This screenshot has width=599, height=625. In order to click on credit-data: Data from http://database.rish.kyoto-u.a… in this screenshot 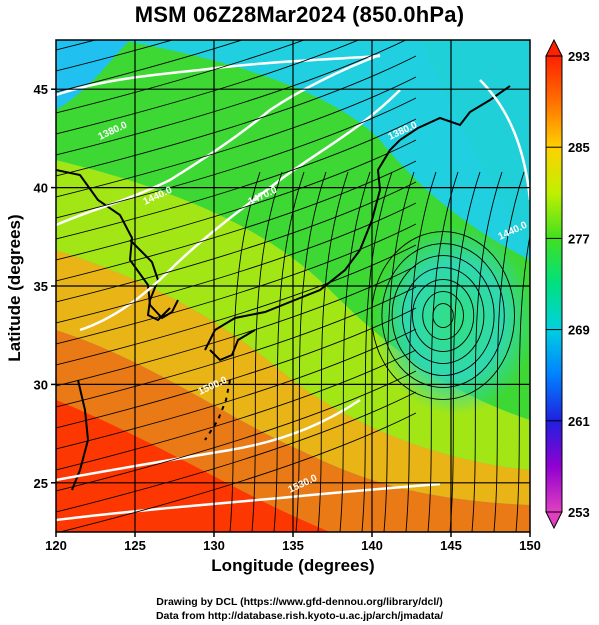, I will do `click(299, 616)`.